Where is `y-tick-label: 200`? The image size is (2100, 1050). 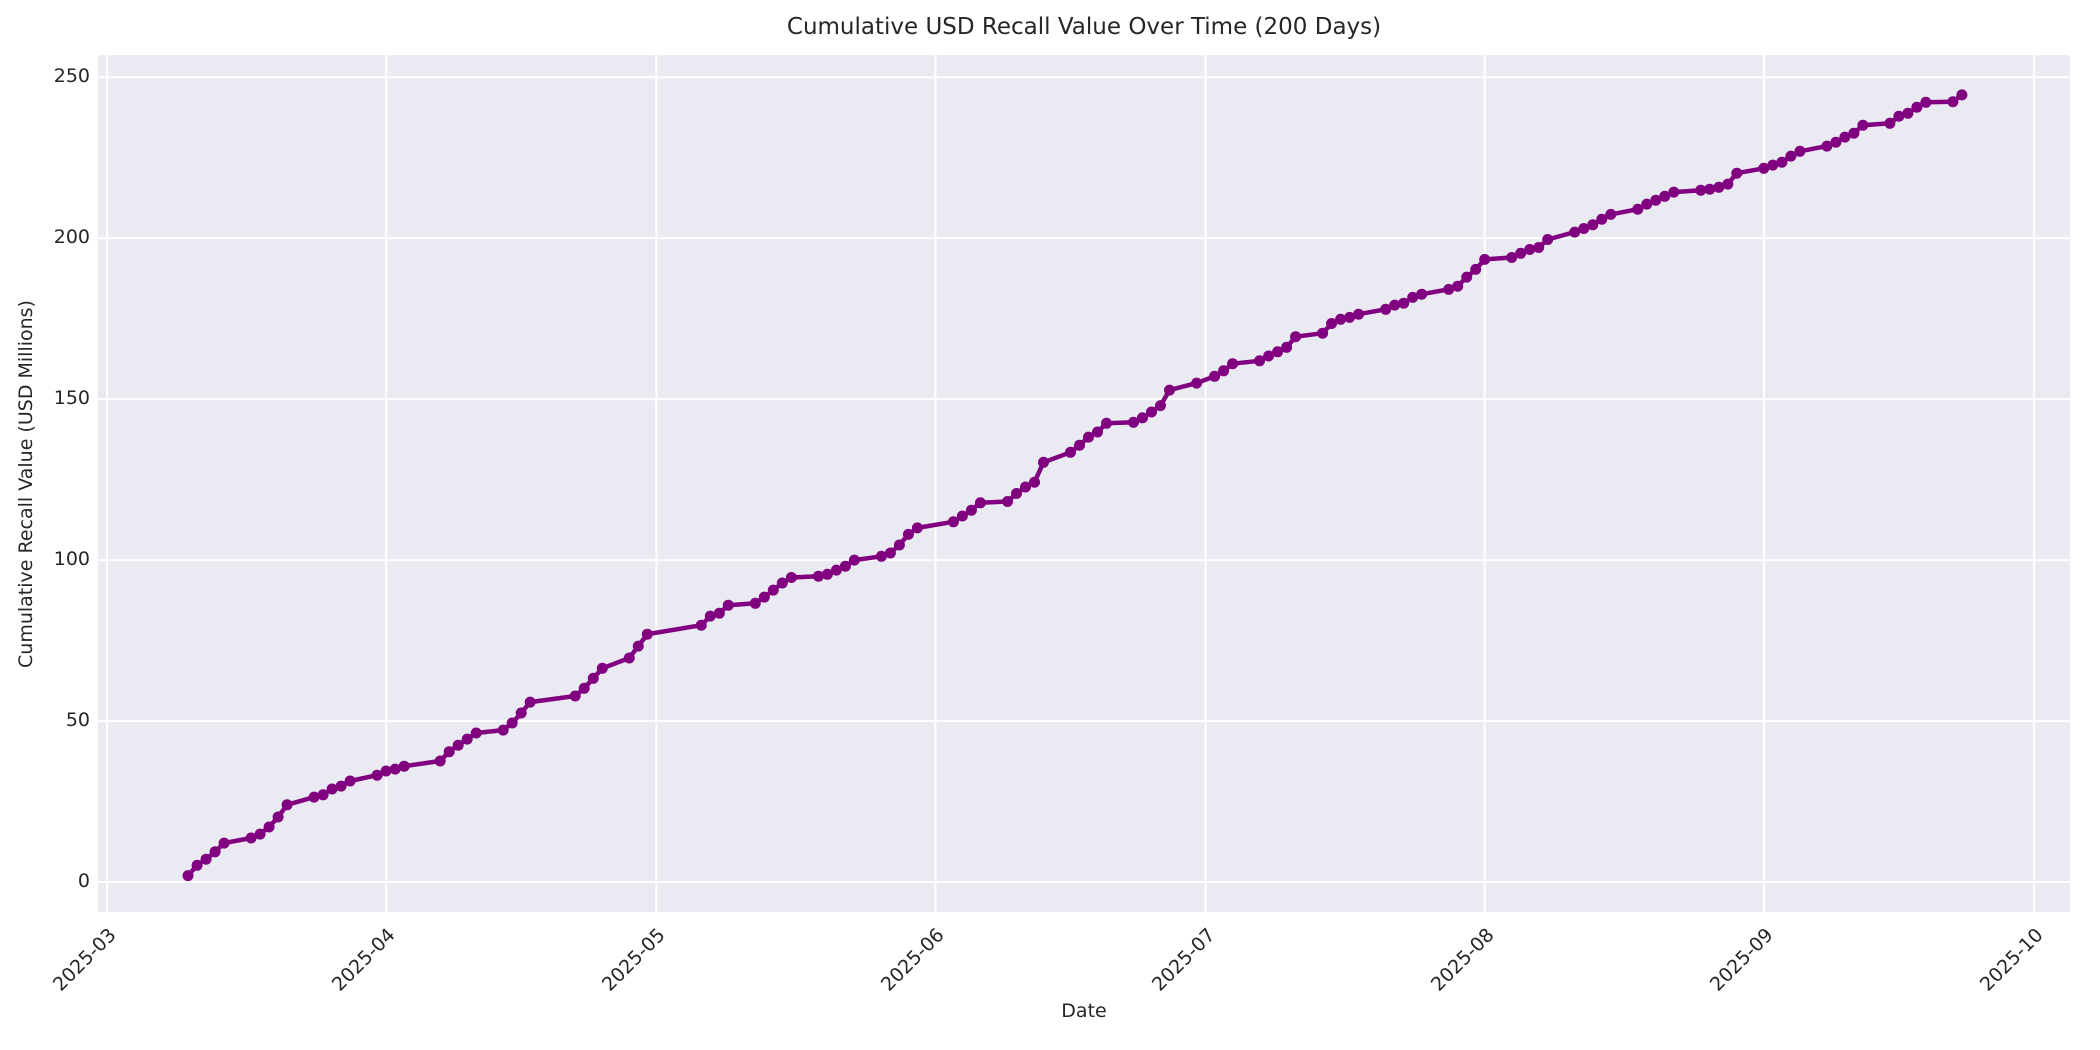 y-tick-label: 200 is located at coordinates (71, 237).